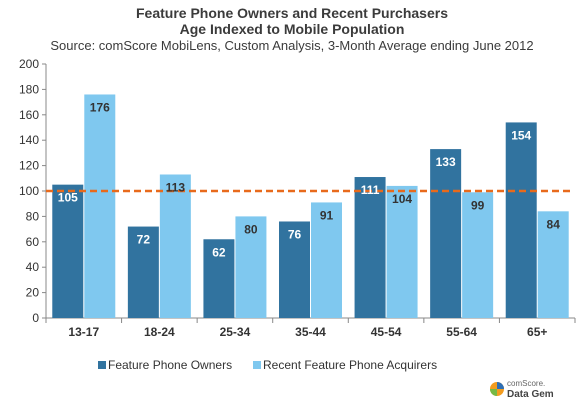 This screenshot has height=413, width=584. Describe the element at coordinates (478, 205) in the screenshot. I see `data-label-acquirers: 99` at that location.